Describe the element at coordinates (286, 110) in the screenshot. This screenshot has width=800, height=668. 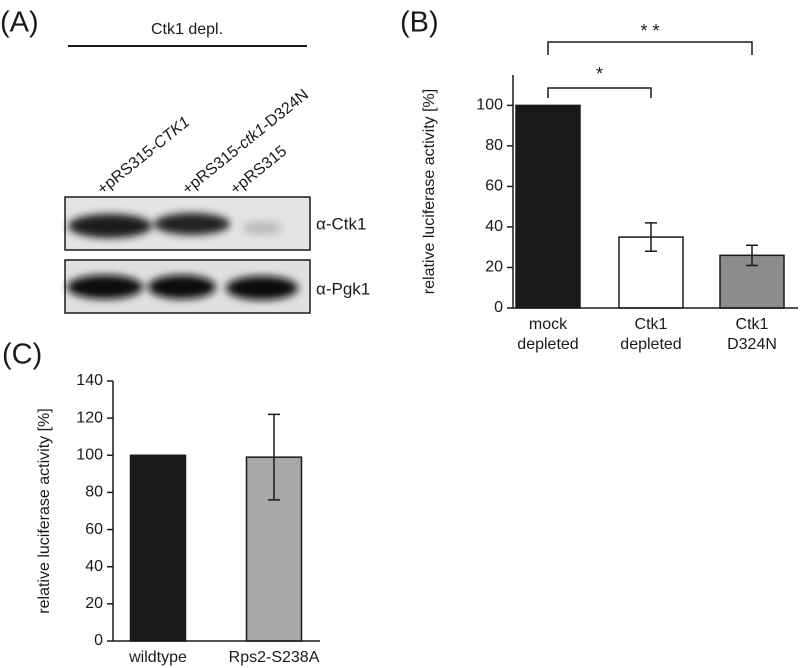
I see `lane-label-part: -D324N` at that location.